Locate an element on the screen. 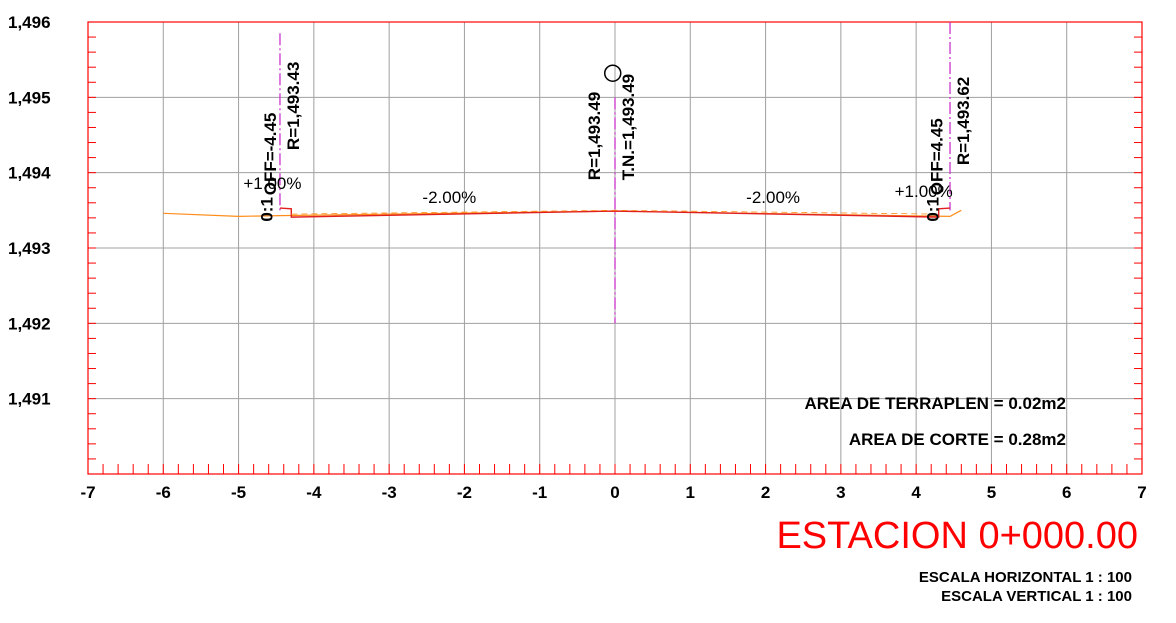  vertical-label: OFF=-4.45 is located at coordinates (270, 154).